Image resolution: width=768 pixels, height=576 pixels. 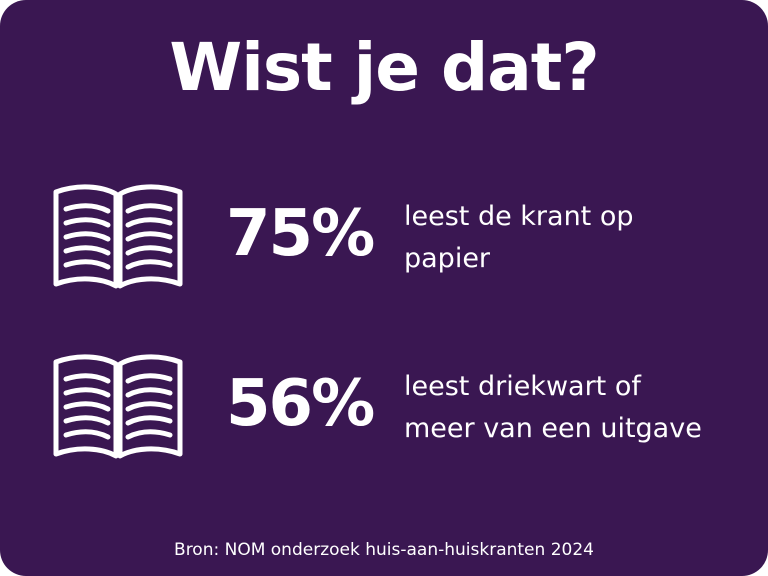 What do you see at coordinates (522, 386) in the screenshot?
I see `stat-description-line: leest driekwart of` at bounding box center [522, 386].